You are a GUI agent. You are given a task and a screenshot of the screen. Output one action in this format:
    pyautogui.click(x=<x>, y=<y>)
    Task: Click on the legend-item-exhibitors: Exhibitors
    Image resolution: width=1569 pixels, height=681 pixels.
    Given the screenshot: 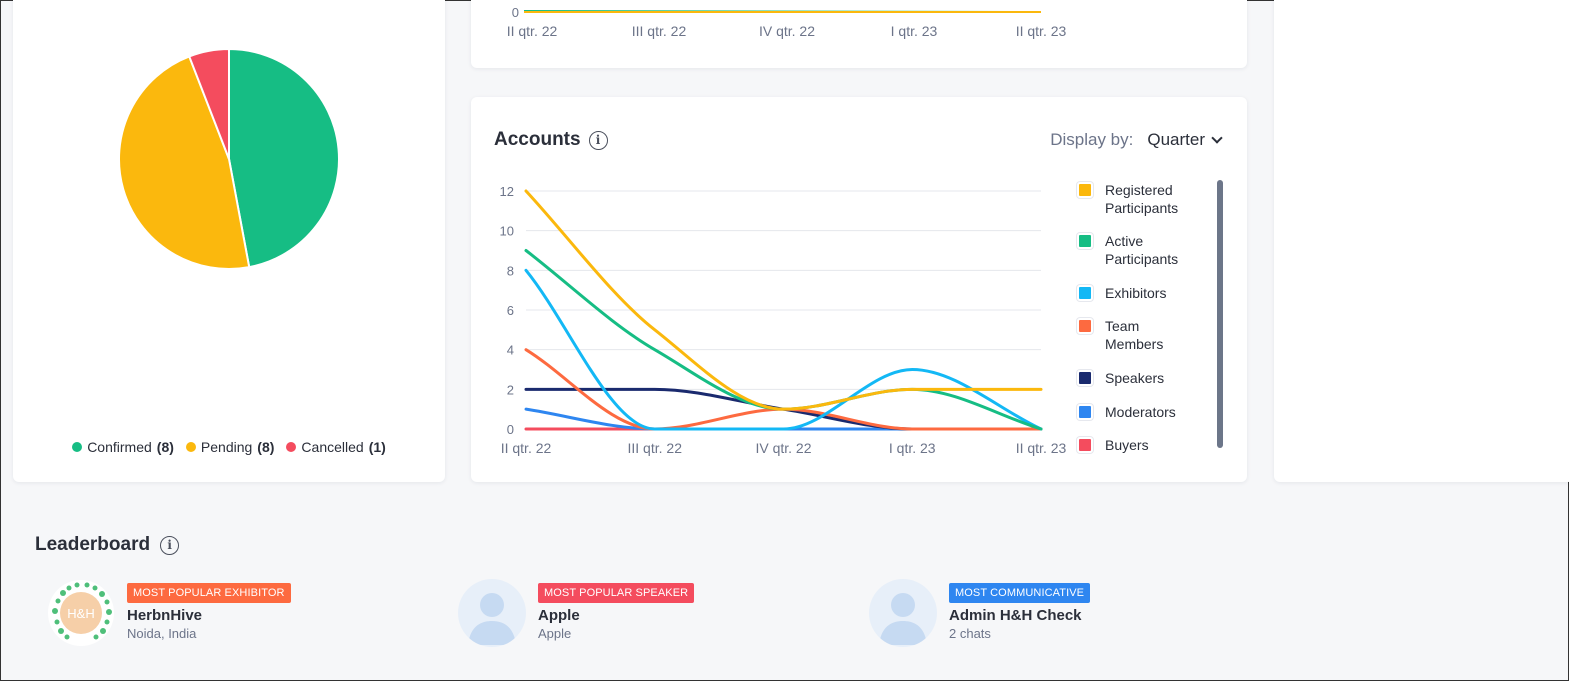 What is the action you would take?
    pyautogui.click(x=1142, y=293)
    